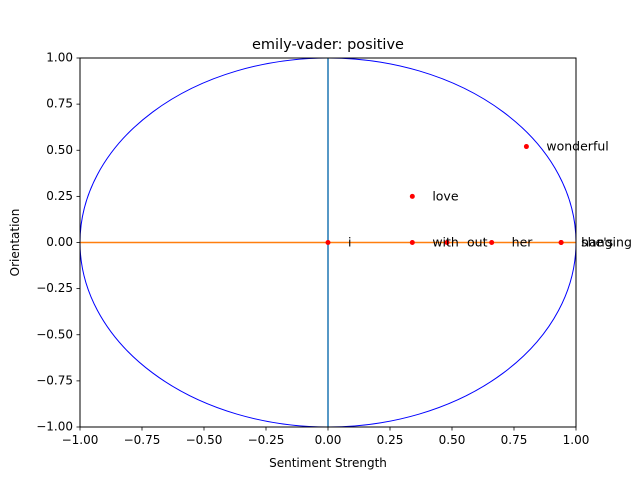 The height and width of the screenshot is (480, 640). Describe the element at coordinates (59, 104) in the screenshot. I see `y-tick-label: 0.75` at that location.